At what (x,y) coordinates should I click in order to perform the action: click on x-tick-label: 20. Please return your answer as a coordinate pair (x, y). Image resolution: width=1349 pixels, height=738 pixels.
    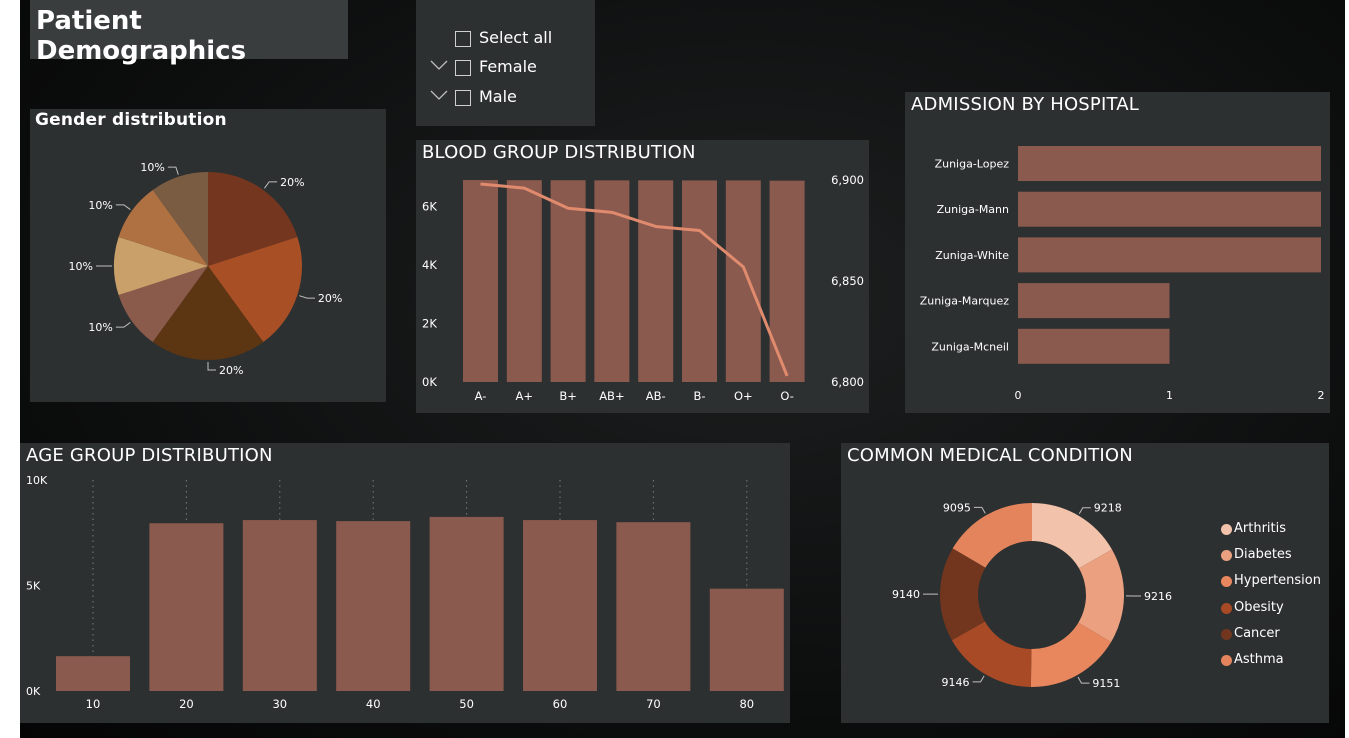
    Looking at the image, I should click on (186, 704).